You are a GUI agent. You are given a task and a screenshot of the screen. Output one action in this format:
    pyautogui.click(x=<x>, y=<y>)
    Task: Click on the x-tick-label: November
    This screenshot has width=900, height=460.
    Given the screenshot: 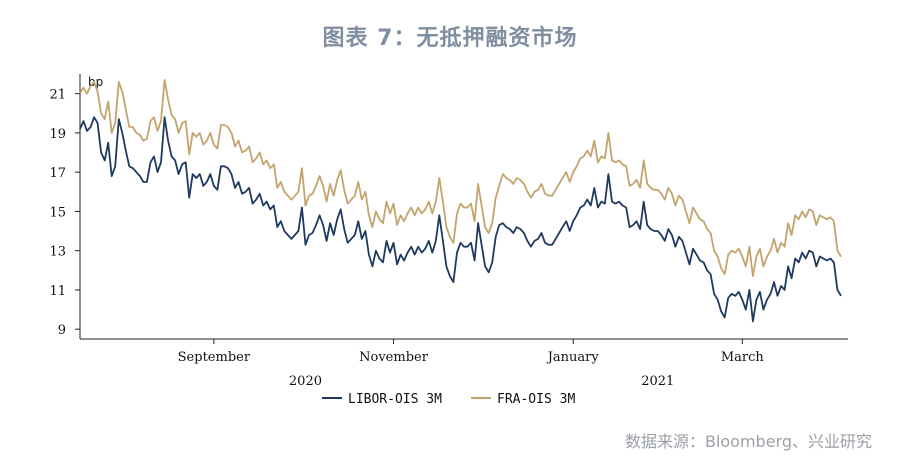 What is the action you would take?
    pyautogui.click(x=394, y=357)
    